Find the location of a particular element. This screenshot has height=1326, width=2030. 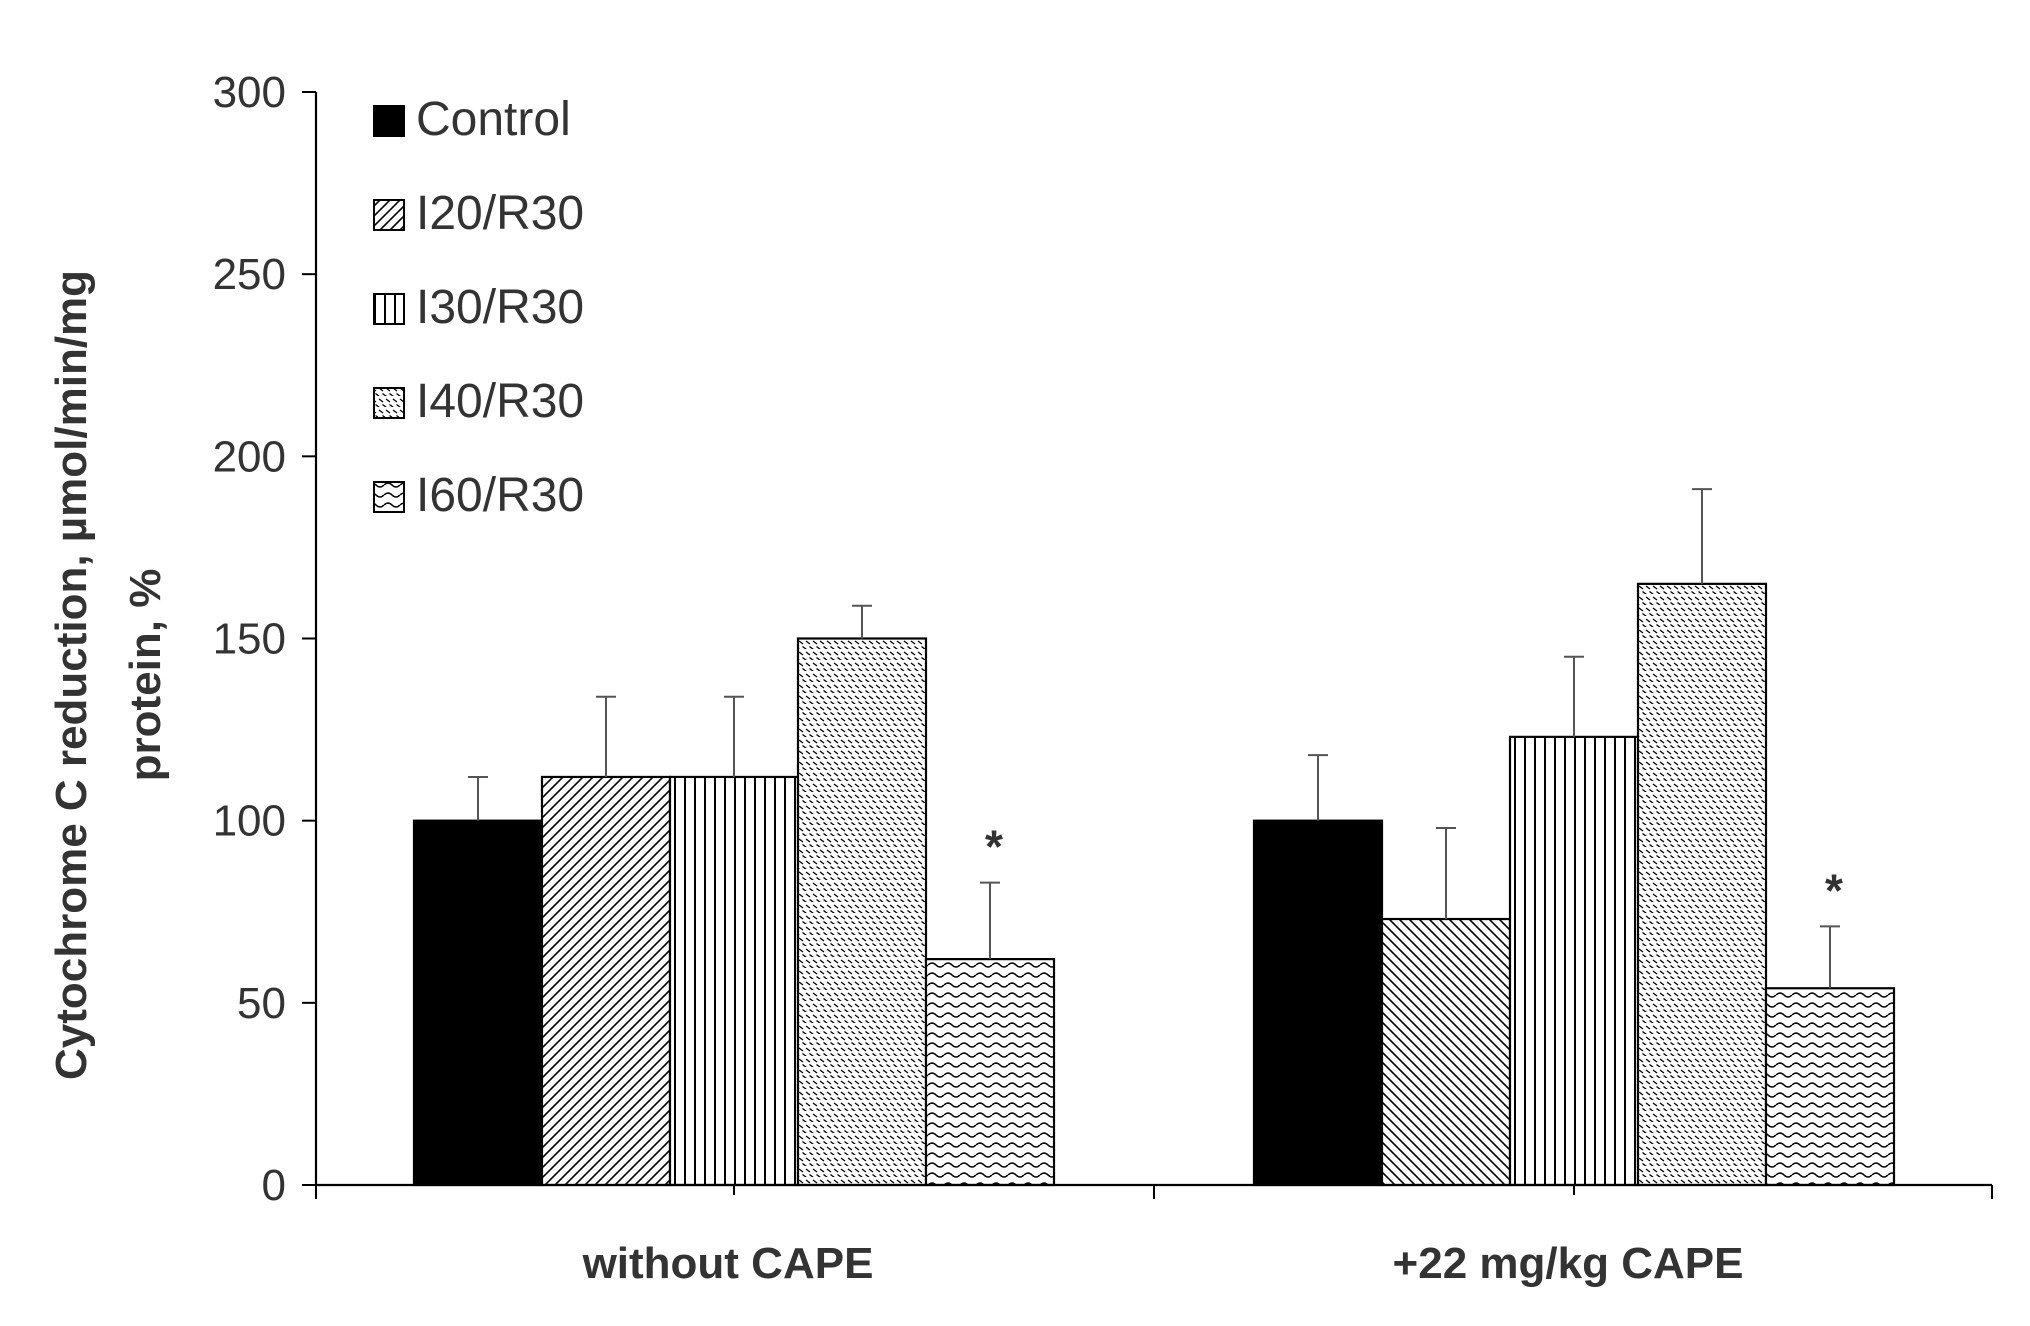

bar-i60-r30-22-mg-kg-cape is located at coordinates (1830, 1087).